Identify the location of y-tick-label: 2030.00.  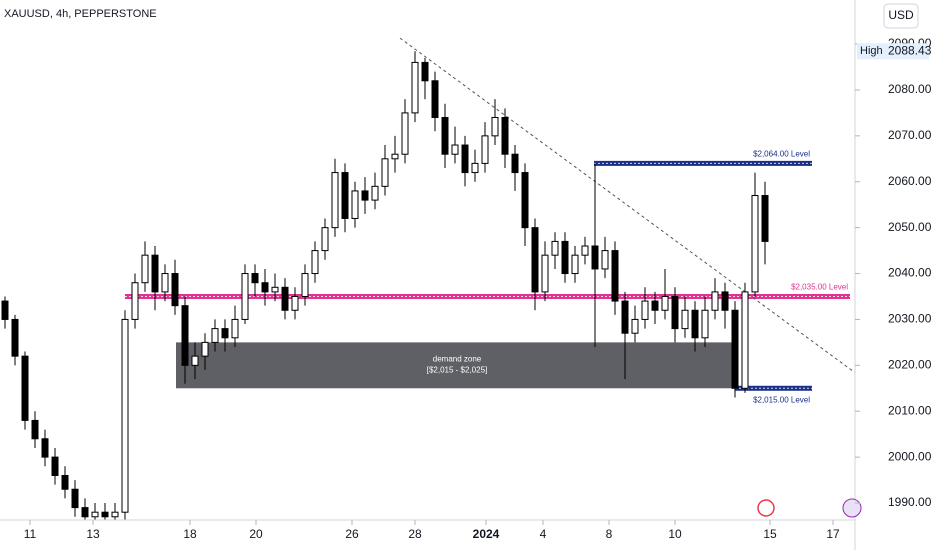
(910, 319).